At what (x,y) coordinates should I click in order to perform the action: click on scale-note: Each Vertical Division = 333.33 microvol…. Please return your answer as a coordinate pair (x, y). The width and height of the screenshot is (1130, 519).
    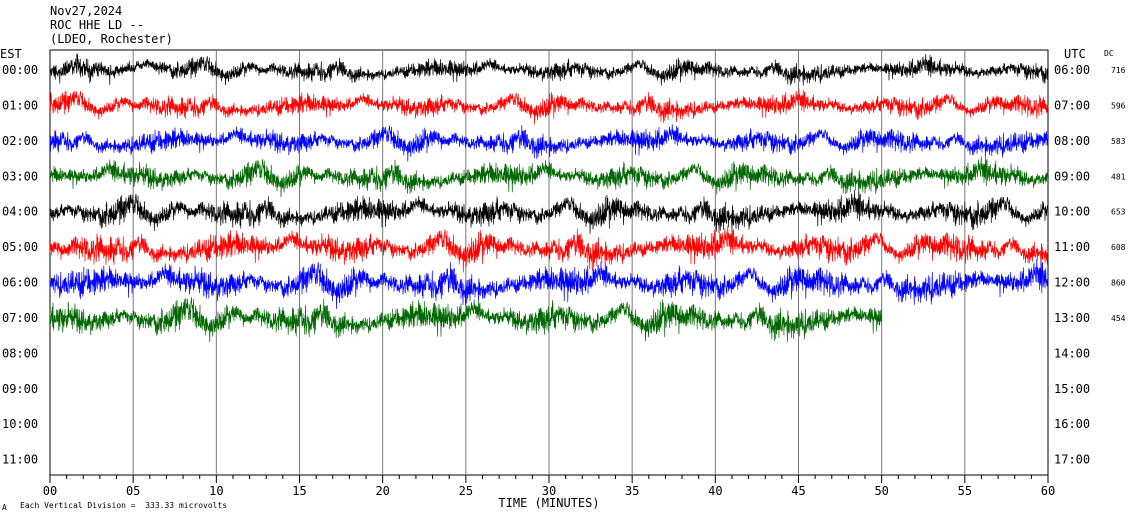
    Looking at the image, I should click on (124, 505).